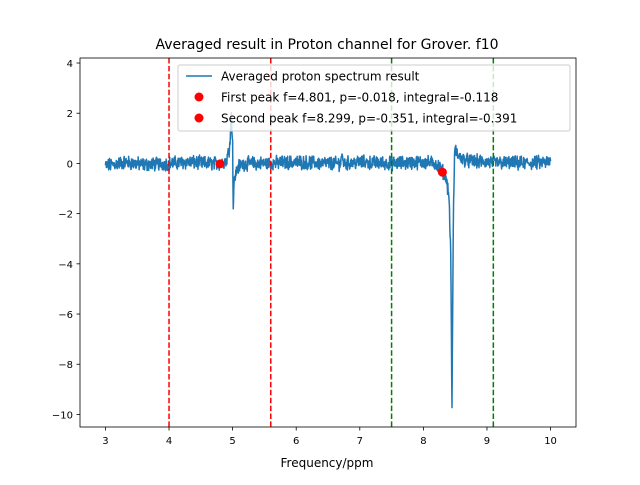  What do you see at coordinates (70, 64) in the screenshot?
I see `y-tick-label-0: 4` at bounding box center [70, 64].